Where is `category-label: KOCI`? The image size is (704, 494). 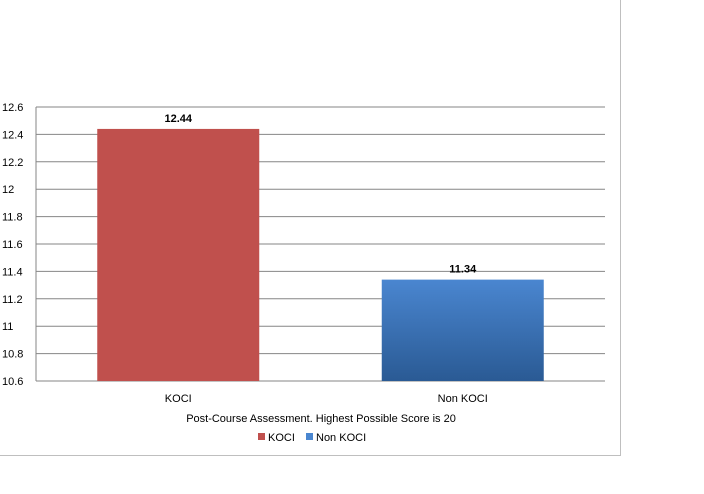
category-label: KOCI is located at coordinates (178, 399).